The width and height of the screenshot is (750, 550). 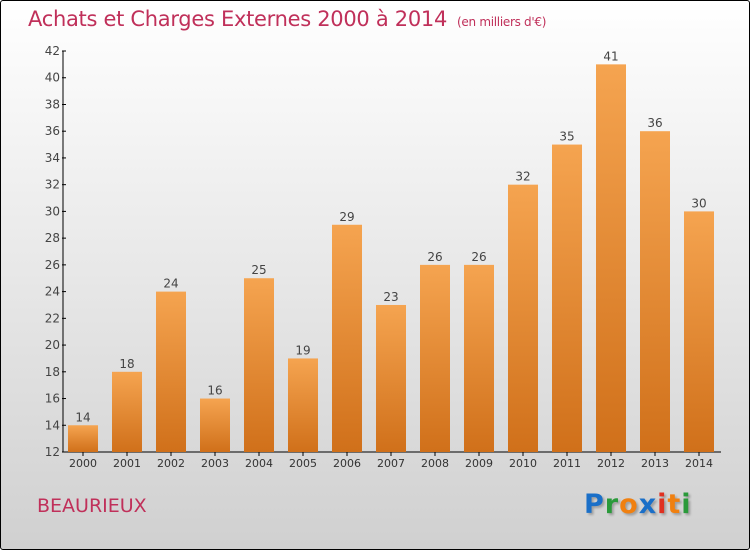 I want to click on logo-letter: o, so click(x=629, y=504).